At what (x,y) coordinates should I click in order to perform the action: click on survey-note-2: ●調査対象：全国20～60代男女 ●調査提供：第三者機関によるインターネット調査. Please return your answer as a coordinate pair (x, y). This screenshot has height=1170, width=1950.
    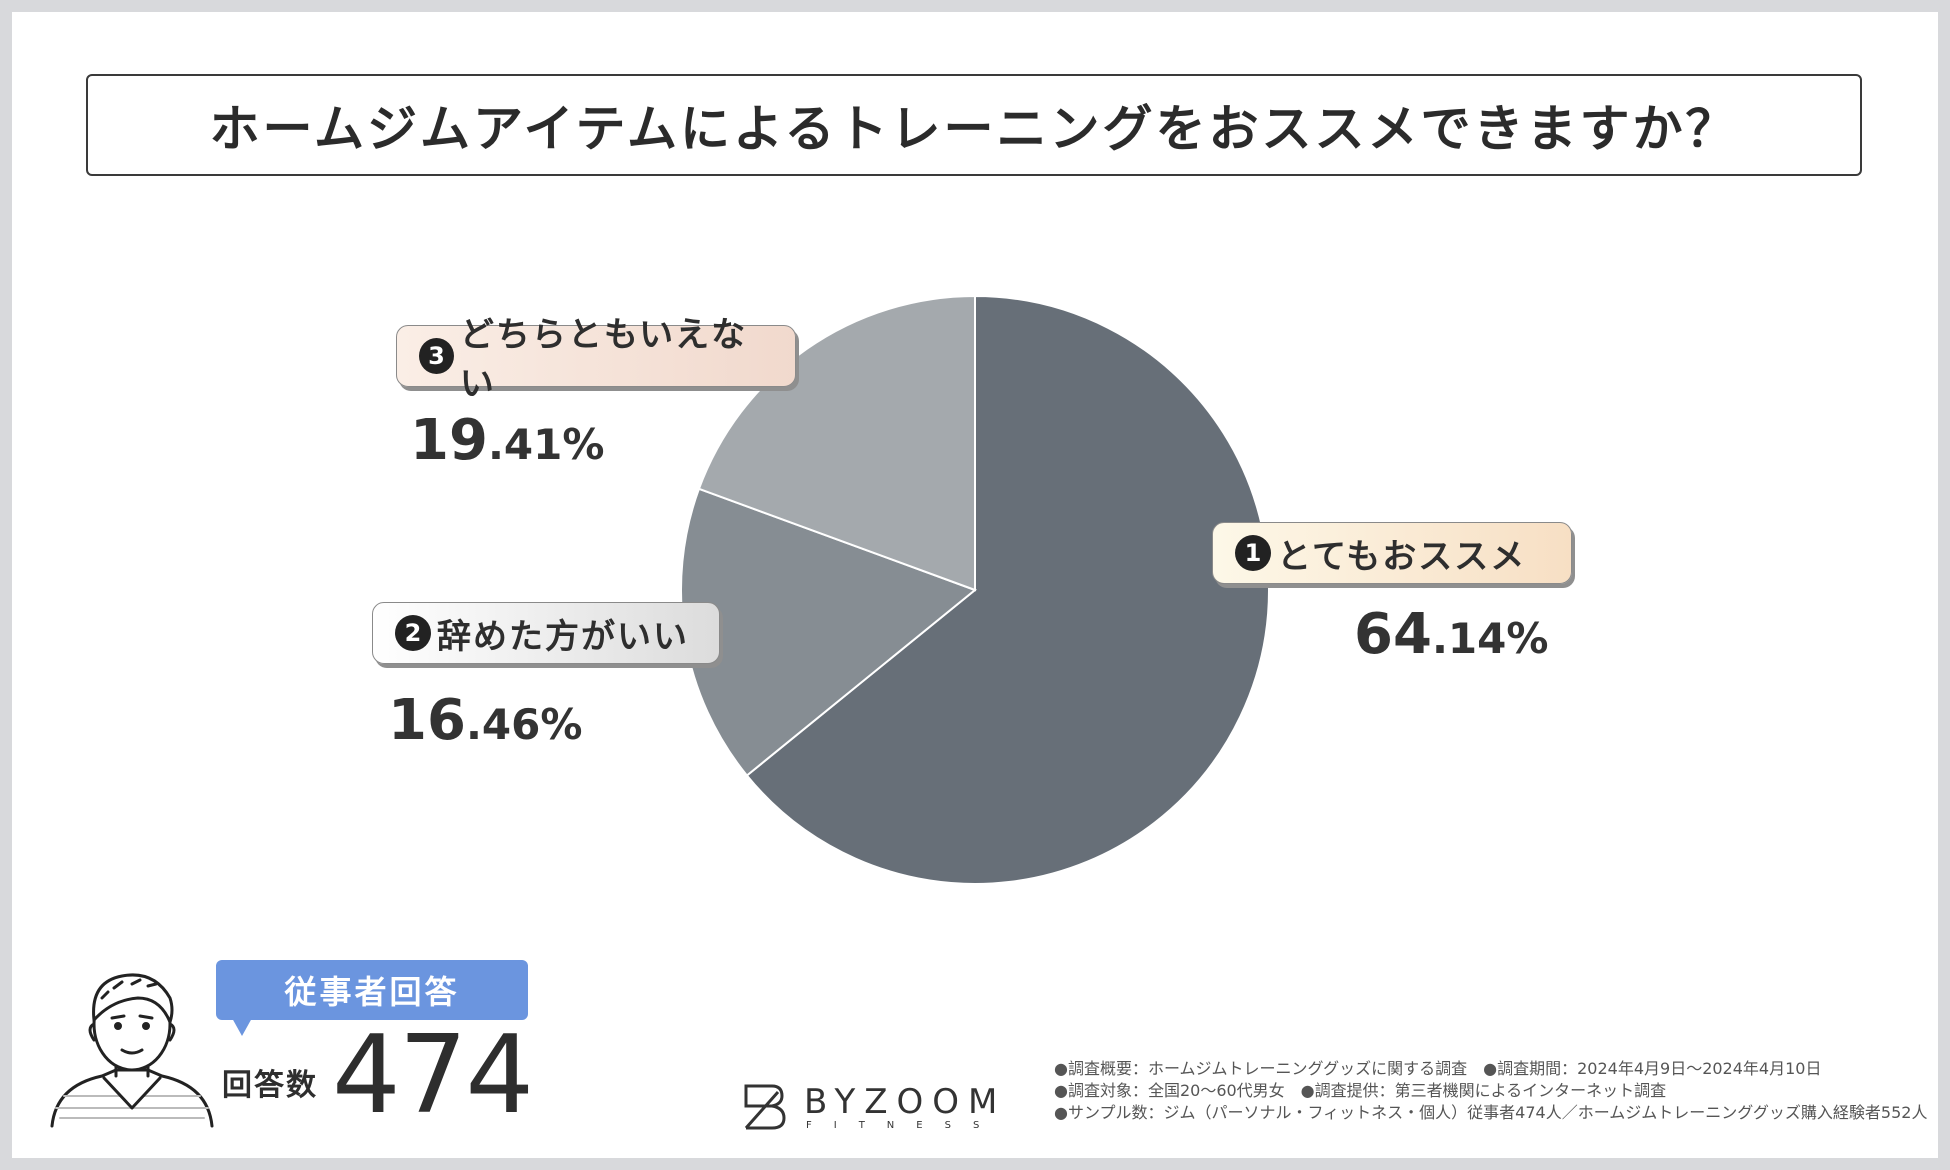
    Looking at the image, I should click on (1360, 1090).